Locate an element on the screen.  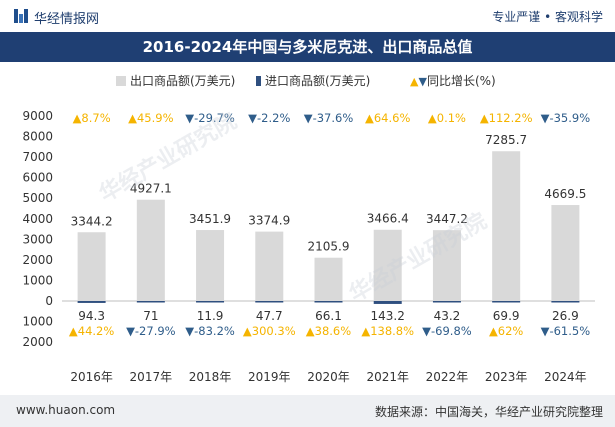
export-value-label: 2105.9 is located at coordinates (329, 247).